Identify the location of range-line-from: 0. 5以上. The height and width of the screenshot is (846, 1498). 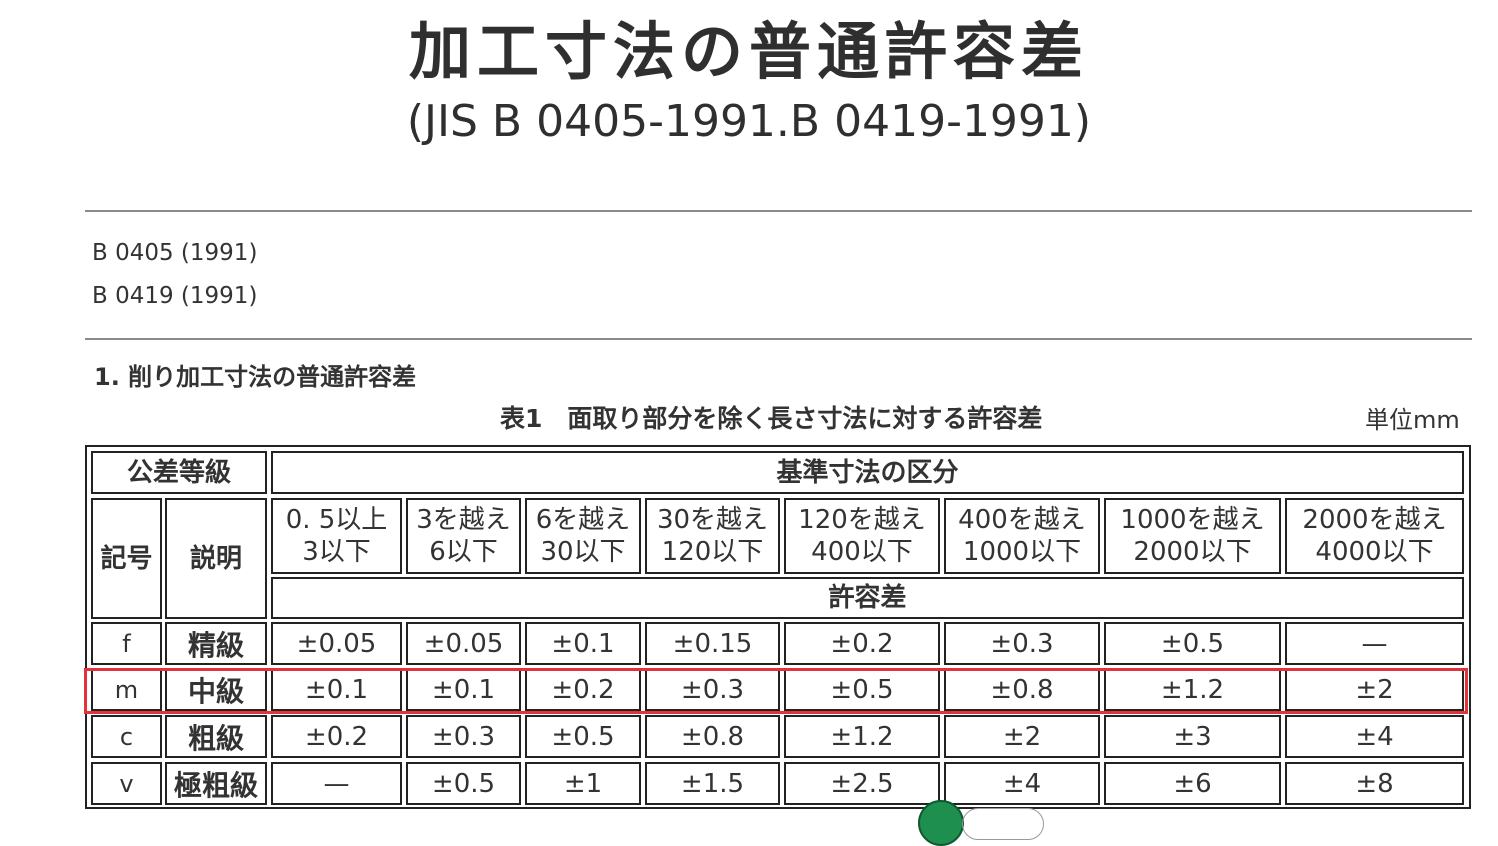
(336, 520).